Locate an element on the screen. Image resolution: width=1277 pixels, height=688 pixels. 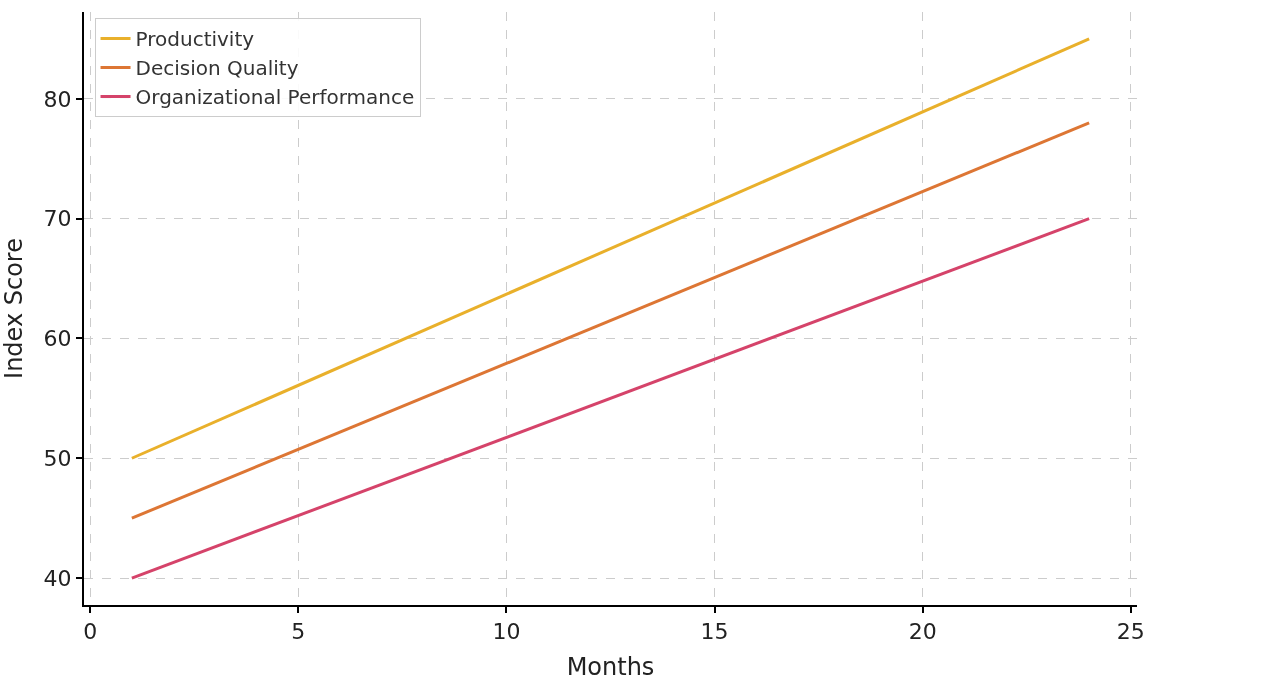
y-tick-label: 70 is located at coordinates (57, 219).